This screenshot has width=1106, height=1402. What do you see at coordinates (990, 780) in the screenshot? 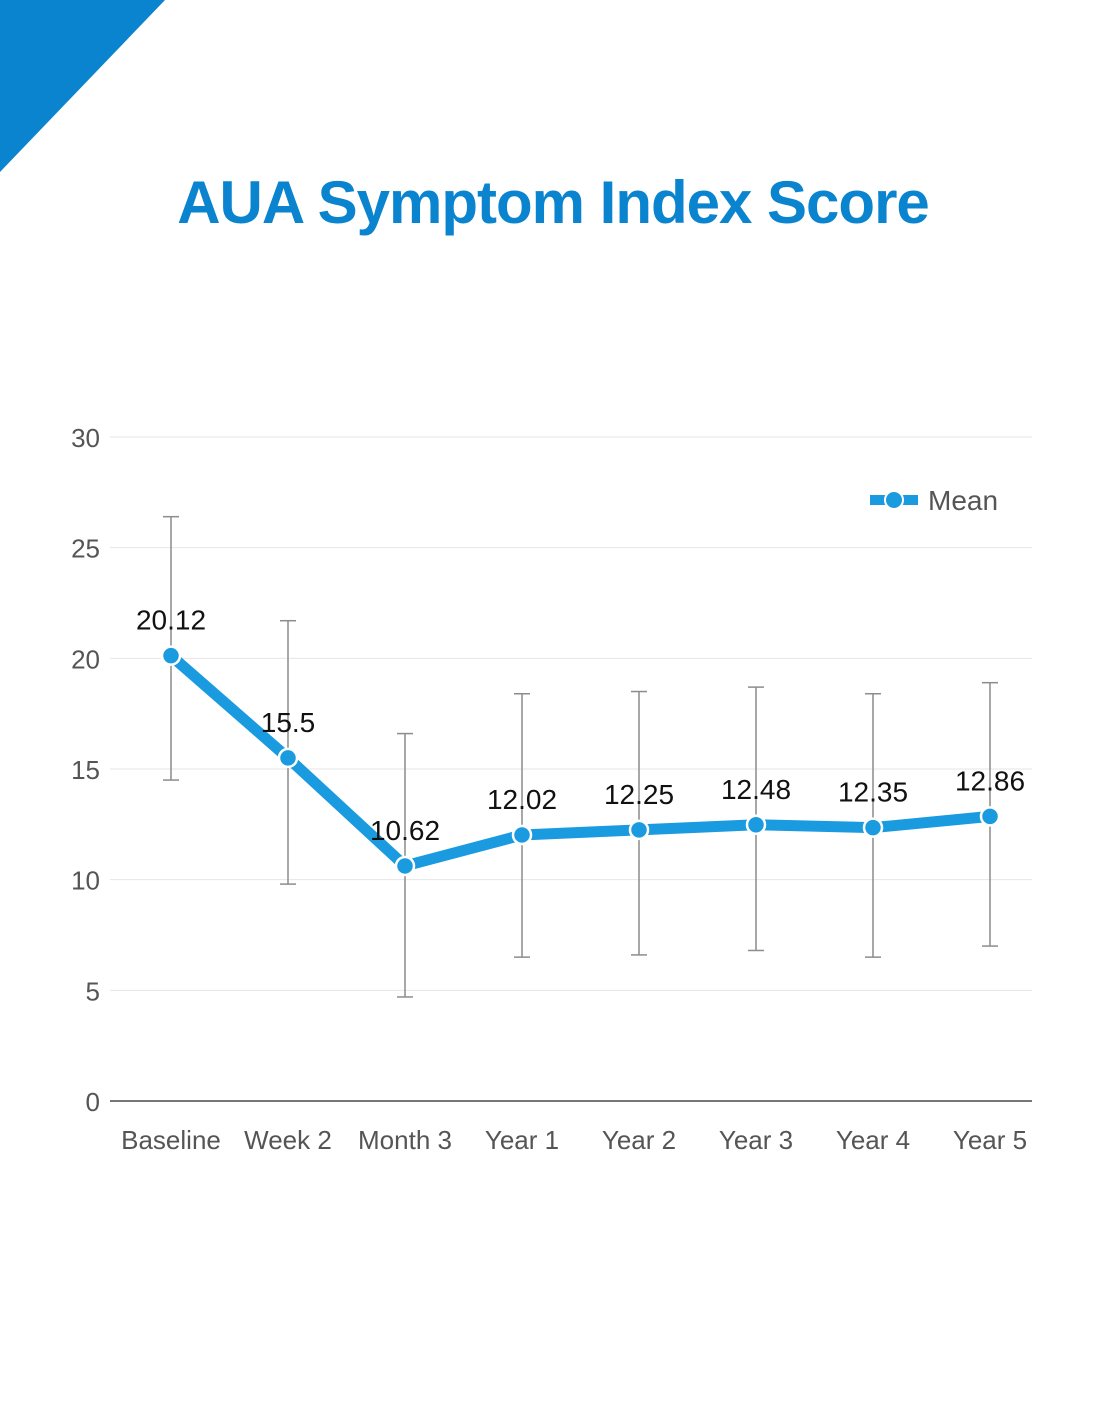
I see `data-label: 12.86` at bounding box center [990, 780].